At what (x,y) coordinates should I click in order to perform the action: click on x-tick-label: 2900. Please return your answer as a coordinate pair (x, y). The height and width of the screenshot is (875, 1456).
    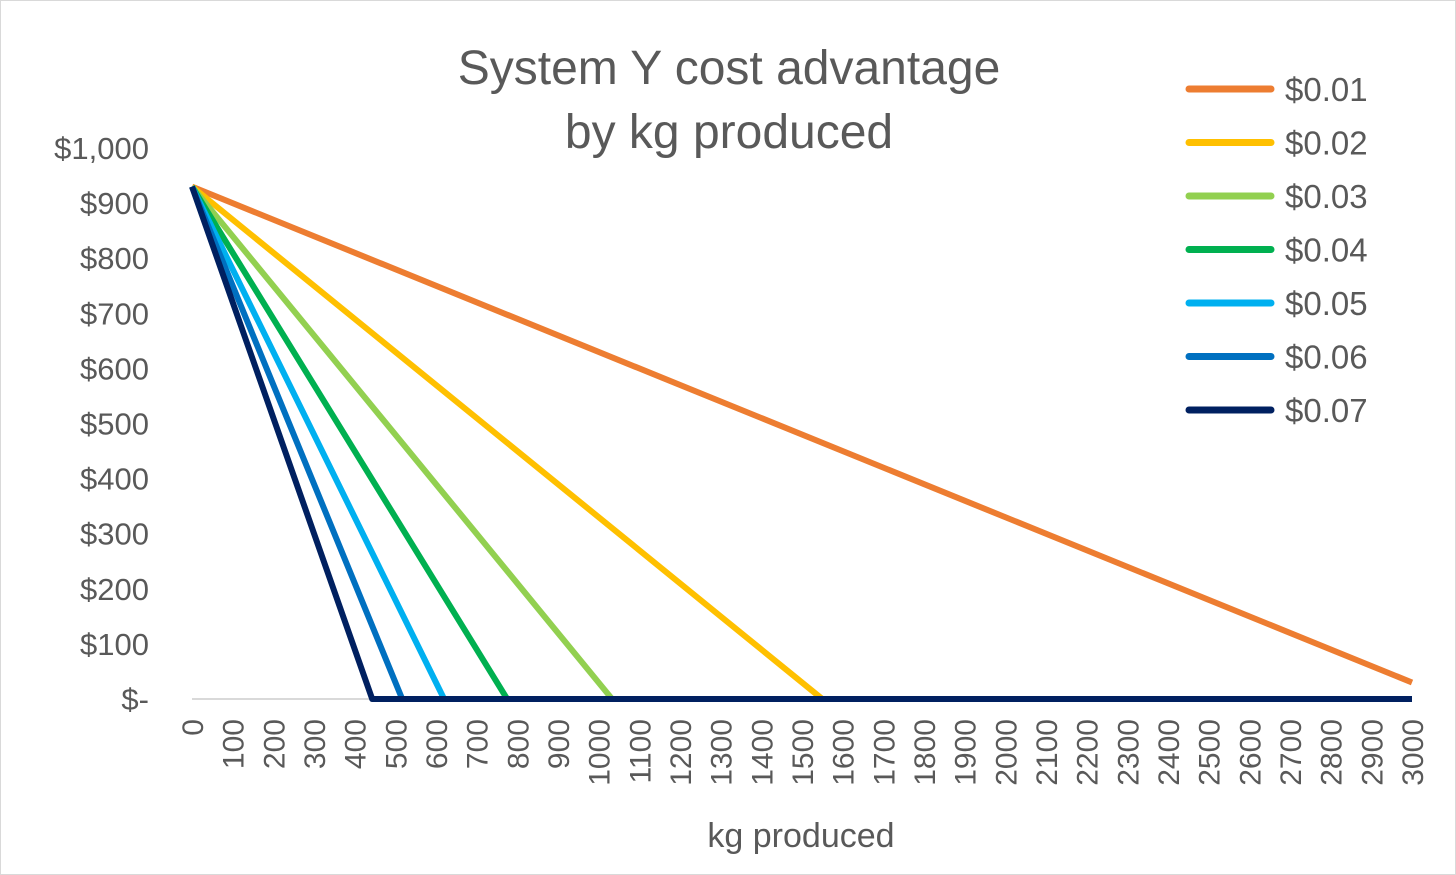
    Looking at the image, I should click on (1372, 752).